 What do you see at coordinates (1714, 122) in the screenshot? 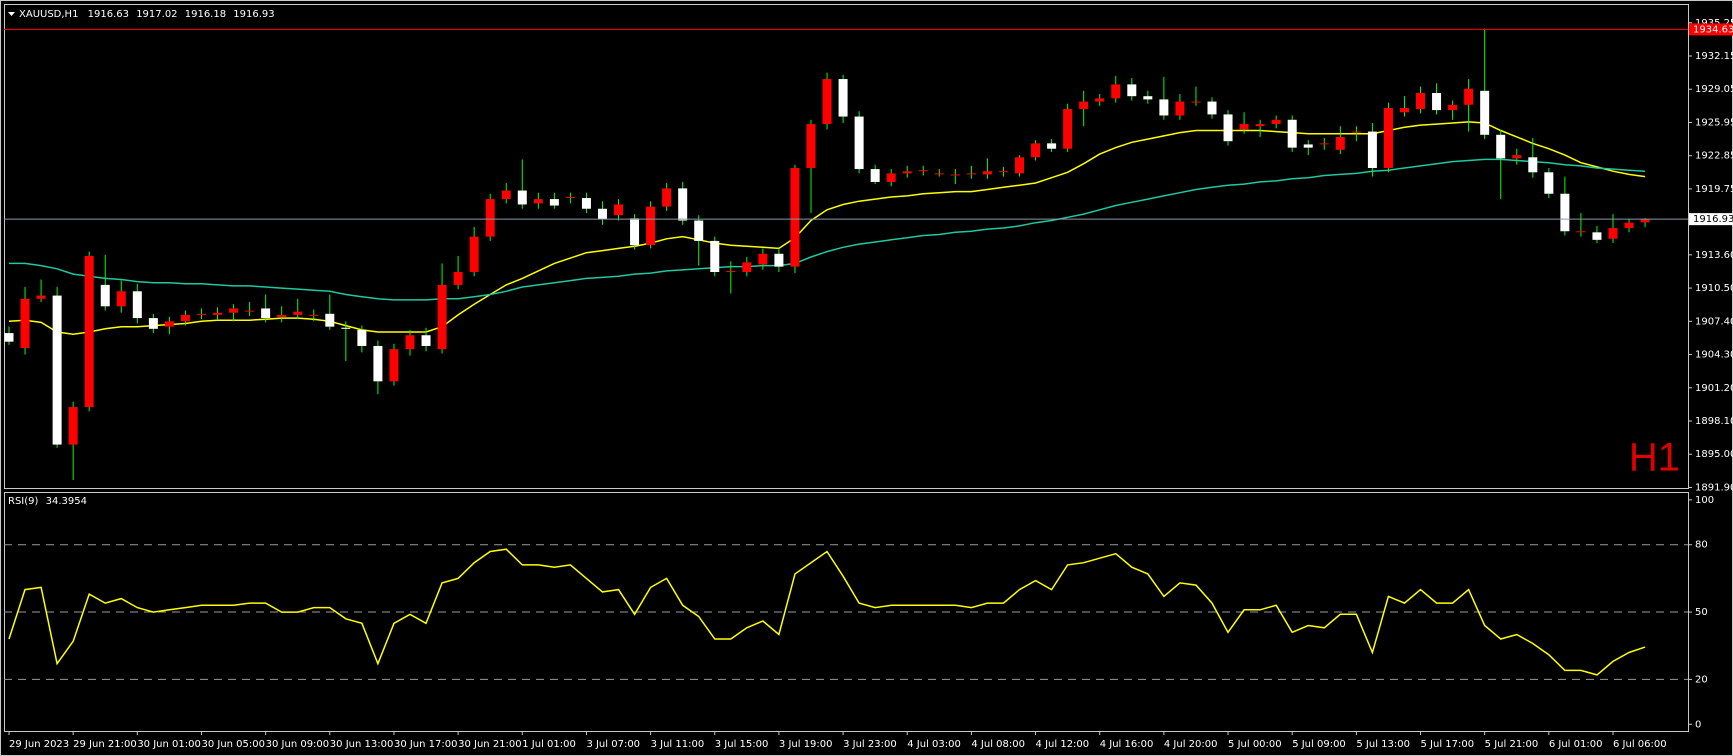
I see `y-tick-label: 1925.95` at bounding box center [1714, 122].